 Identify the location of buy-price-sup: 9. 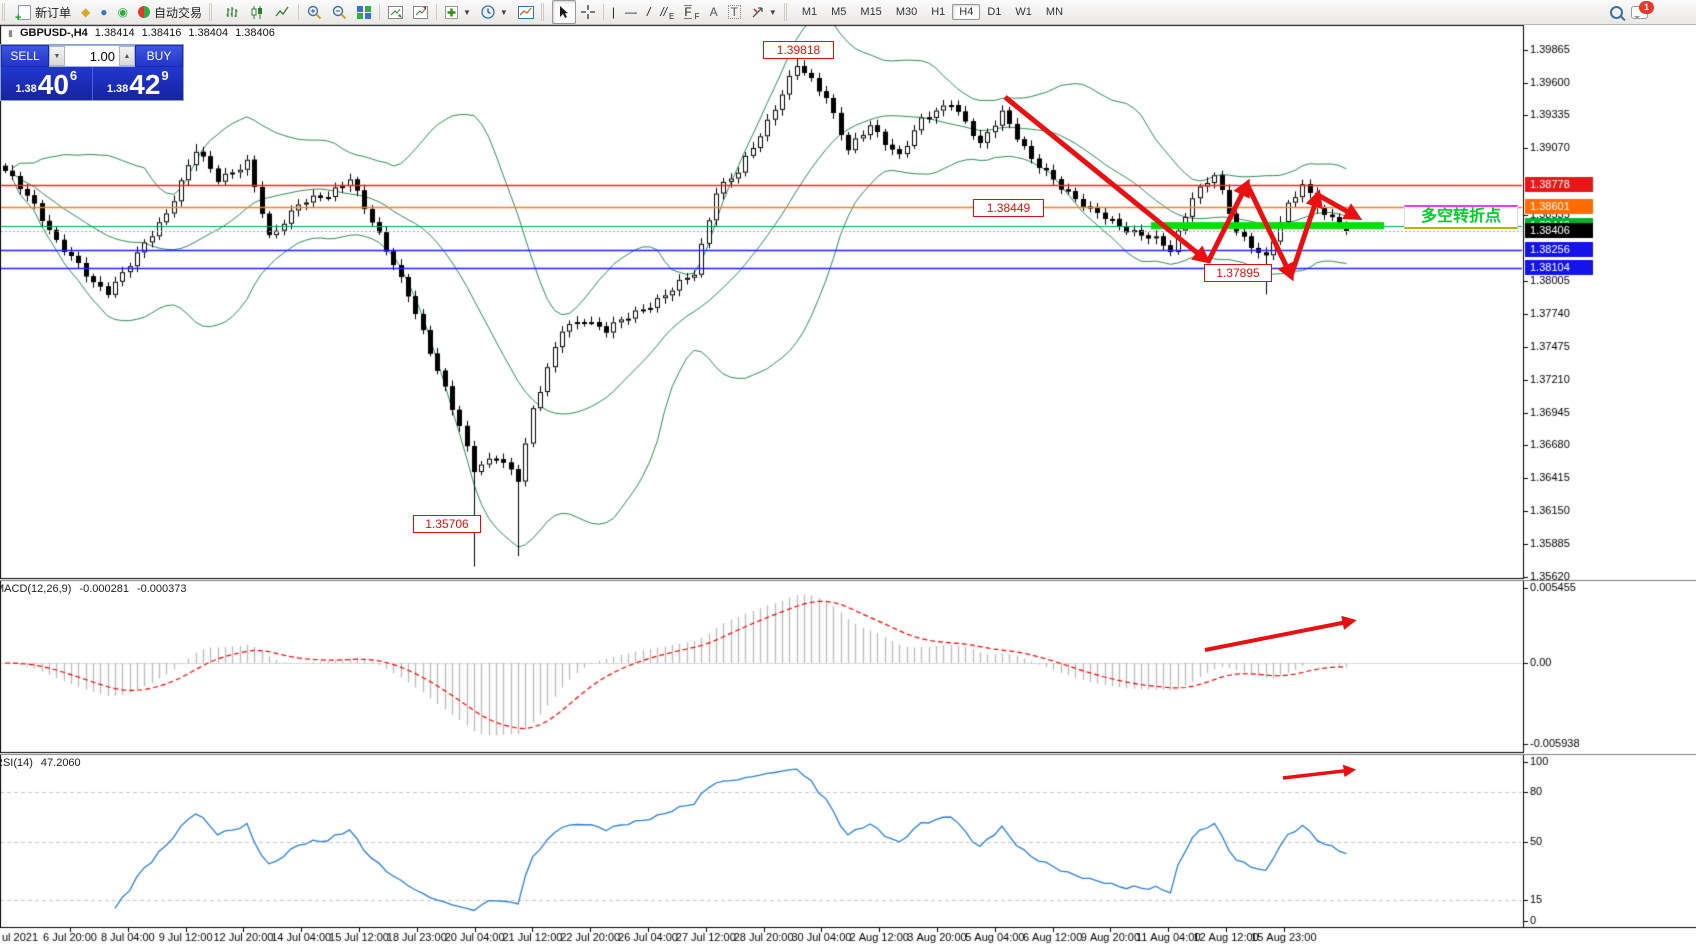
(165, 75).